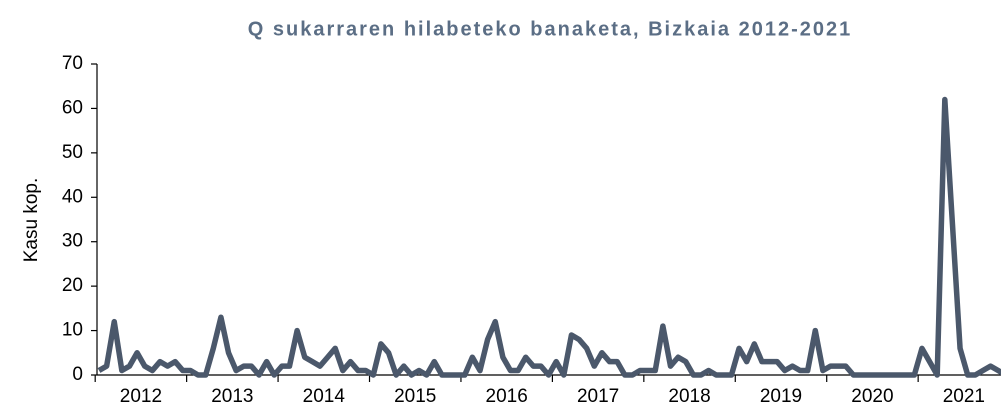 The height and width of the screenshot is (414, 1001). What do you see at coordinates (72, 241) in the screenshot?
I see `y-tick-label: 30` at bounding box center [72, 241].